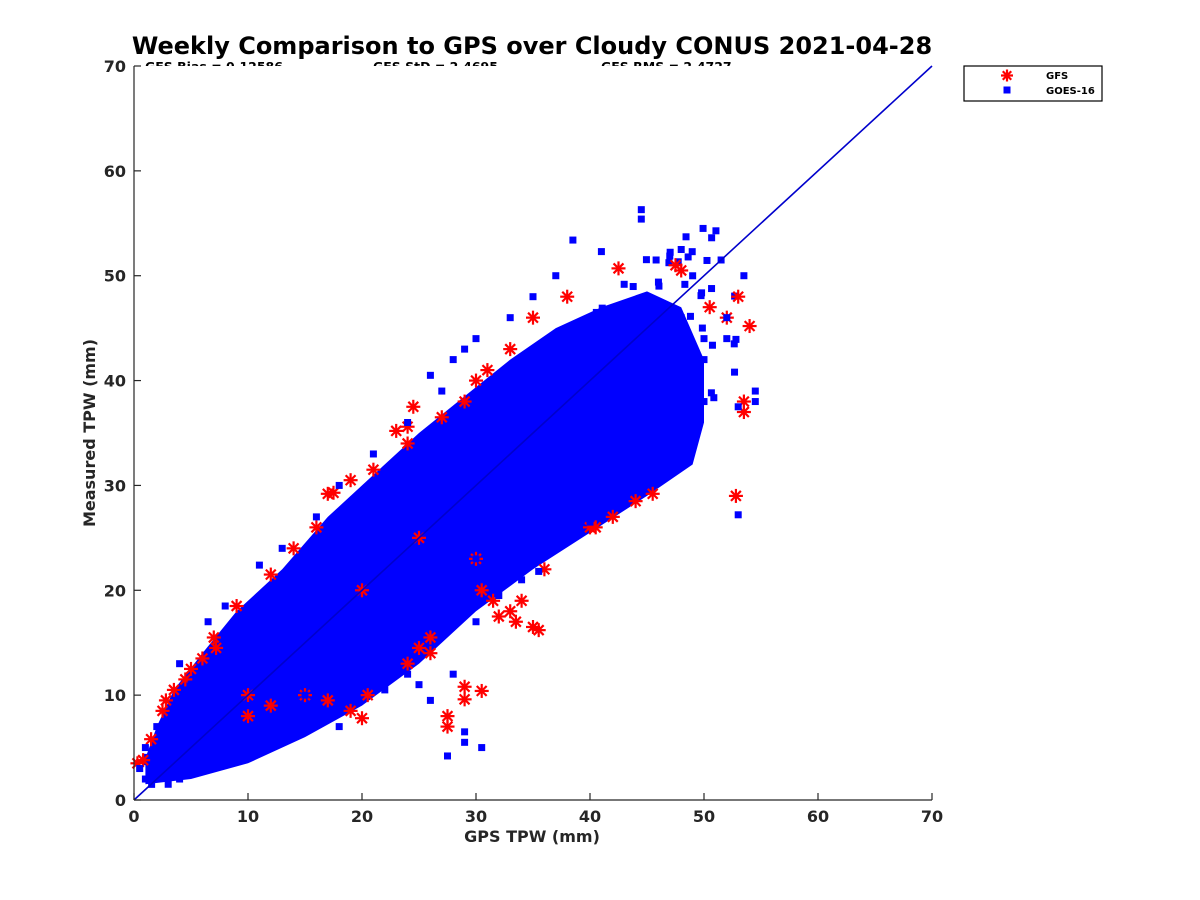 This screenshot has height=900, width=1200. I want to click on y-axis-ticks: 0 10 20 30 40 50 60 70, so click(122, 433).